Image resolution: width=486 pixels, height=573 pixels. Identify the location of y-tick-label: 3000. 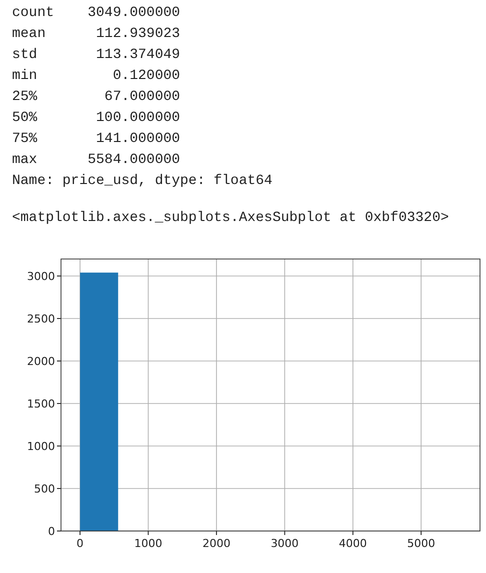
(41, 276).